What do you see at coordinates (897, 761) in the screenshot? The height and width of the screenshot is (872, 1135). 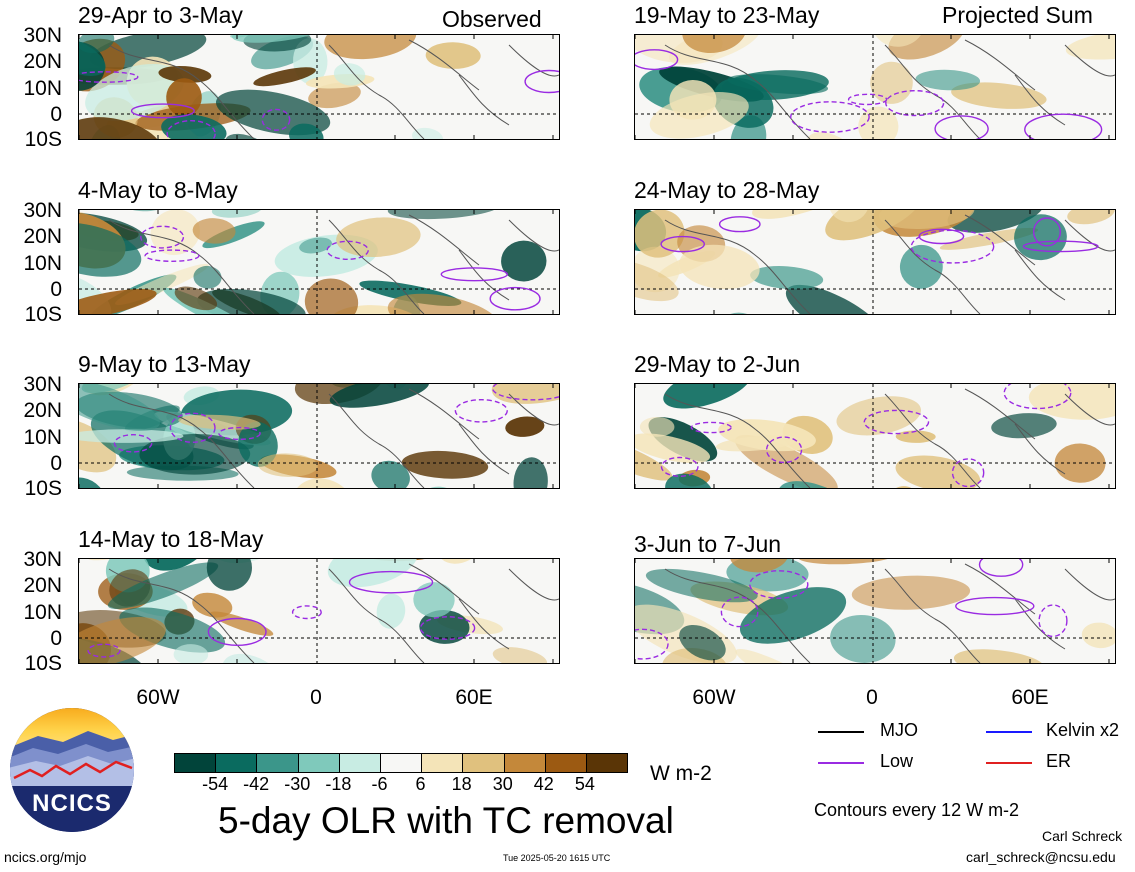 I see `legend-low-label: Low` at bounding box center [897, 761].